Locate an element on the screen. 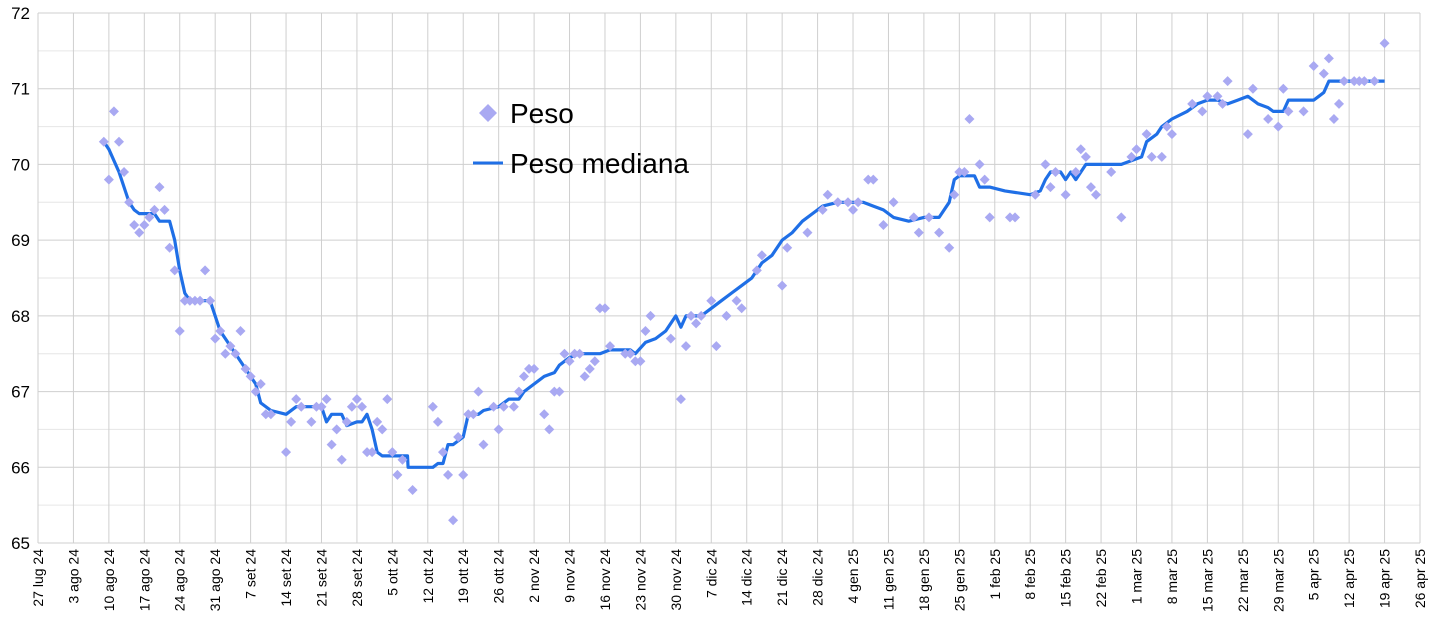  x-tick-label: 12 ott 24 is located at coordinates (428, 576).